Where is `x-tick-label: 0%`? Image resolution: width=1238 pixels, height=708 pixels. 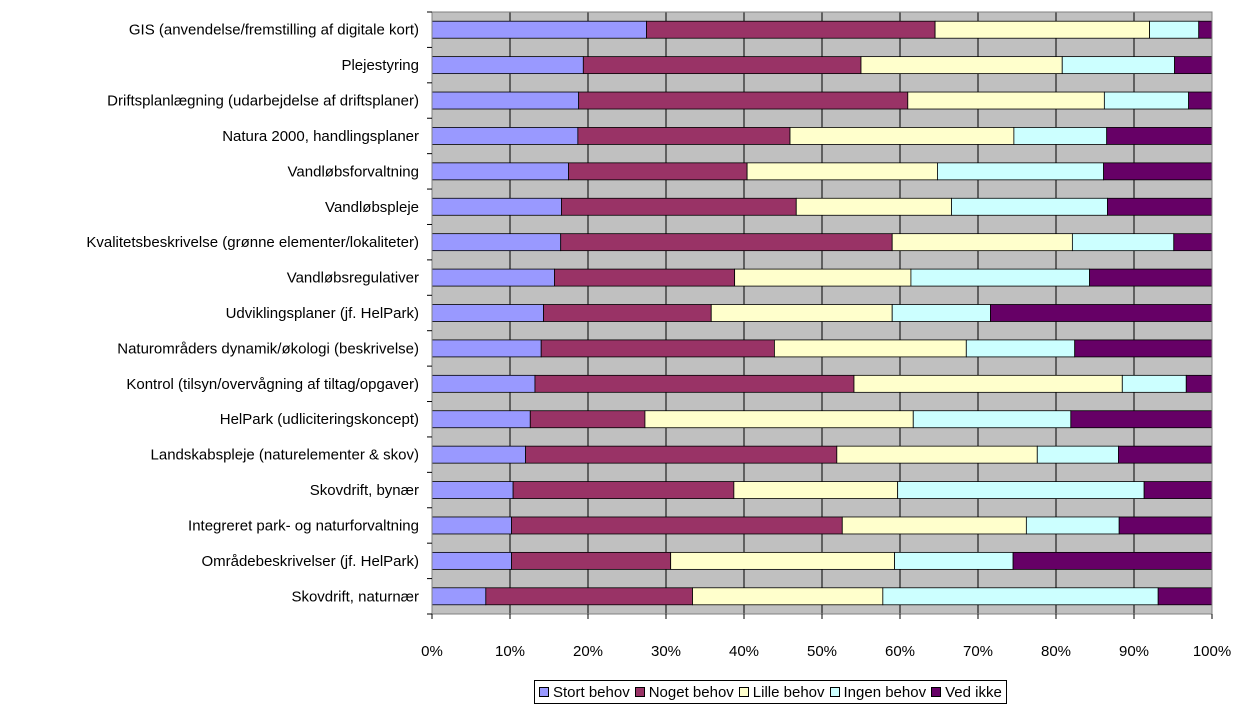
x-tick-label: 0% is located at coordinates (432, 651).